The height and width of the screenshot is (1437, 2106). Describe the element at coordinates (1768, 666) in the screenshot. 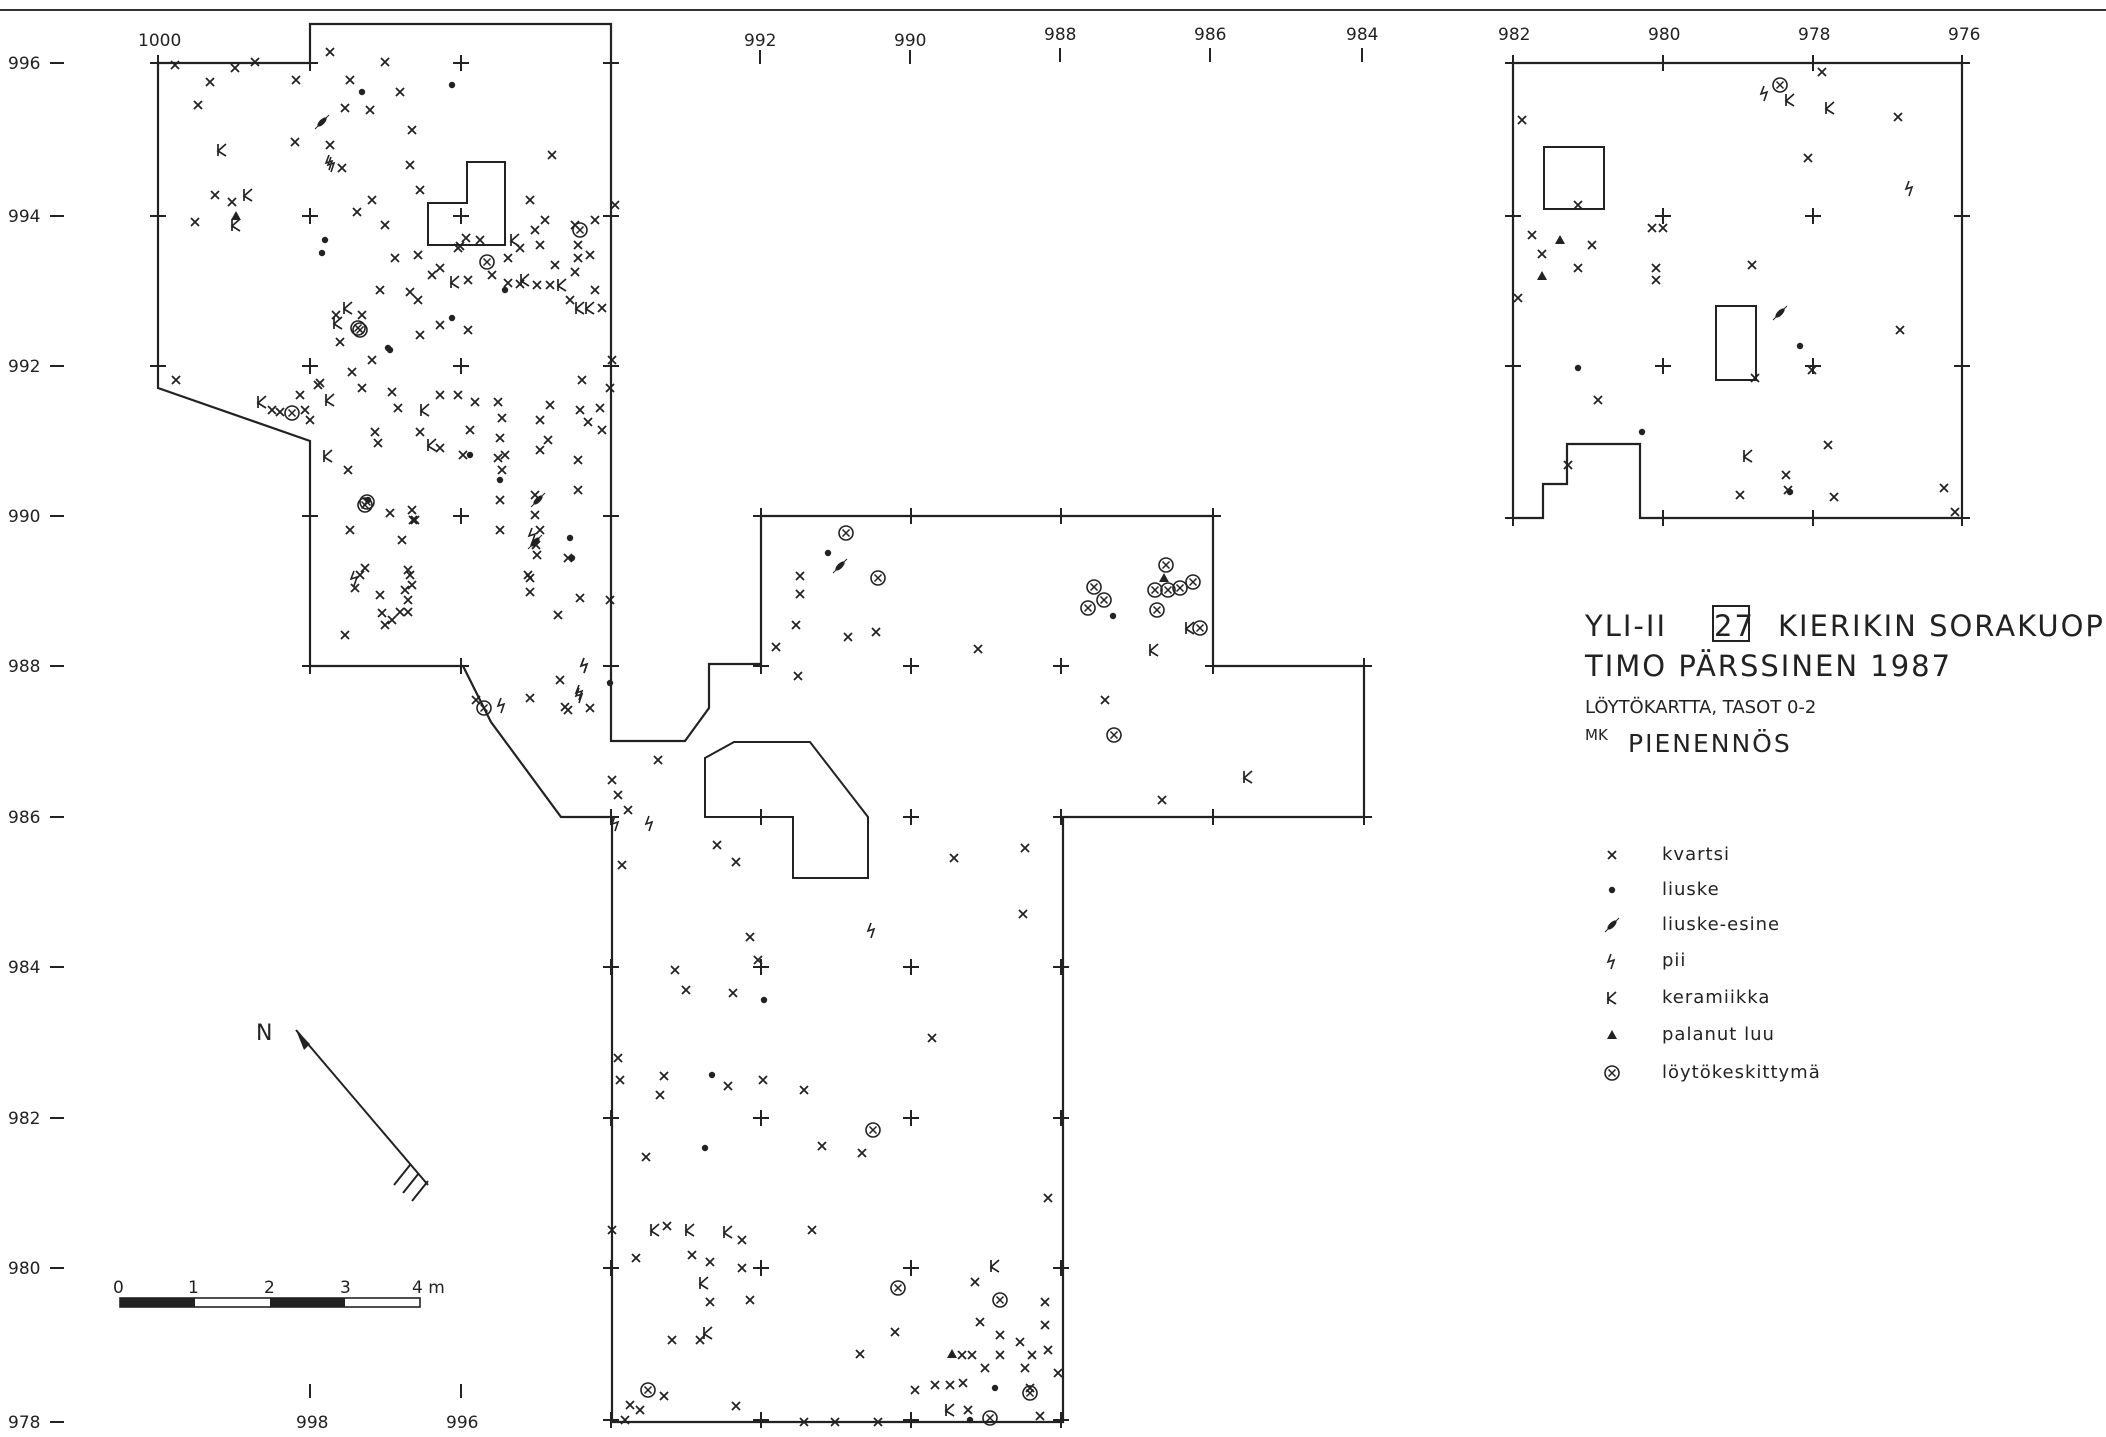

I see `author-year: TIMO PÄRSSINEN 1987` at that location.